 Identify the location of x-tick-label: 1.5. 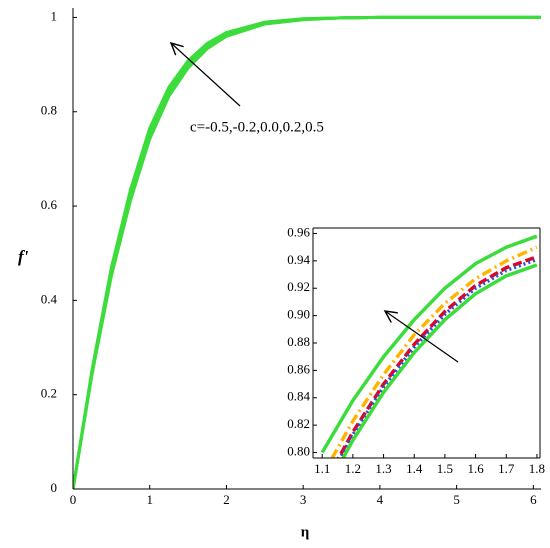
(445, 468).